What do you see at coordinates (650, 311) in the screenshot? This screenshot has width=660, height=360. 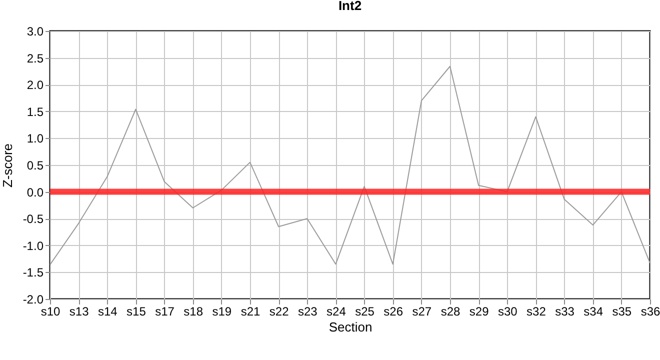 I see `x-tick-label: s36` at bounding box center [650, 311].